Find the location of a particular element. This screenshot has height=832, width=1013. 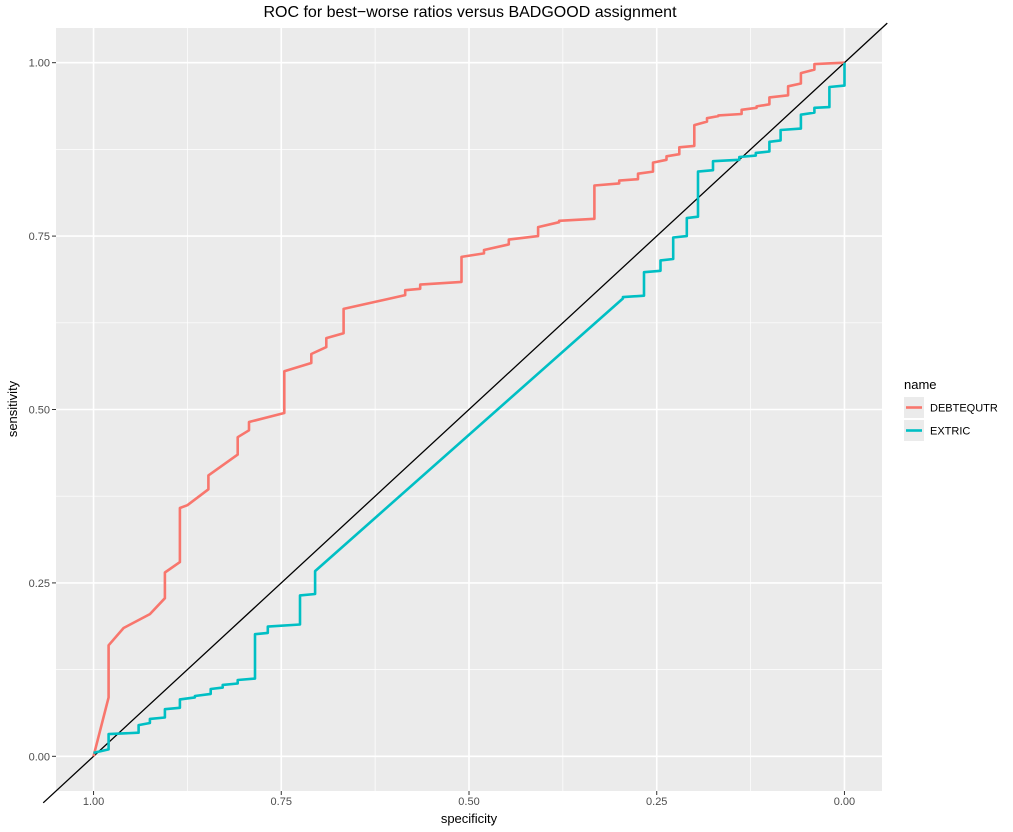

legend-label: DEBTEQUTR is located at coordinates (964, 409).